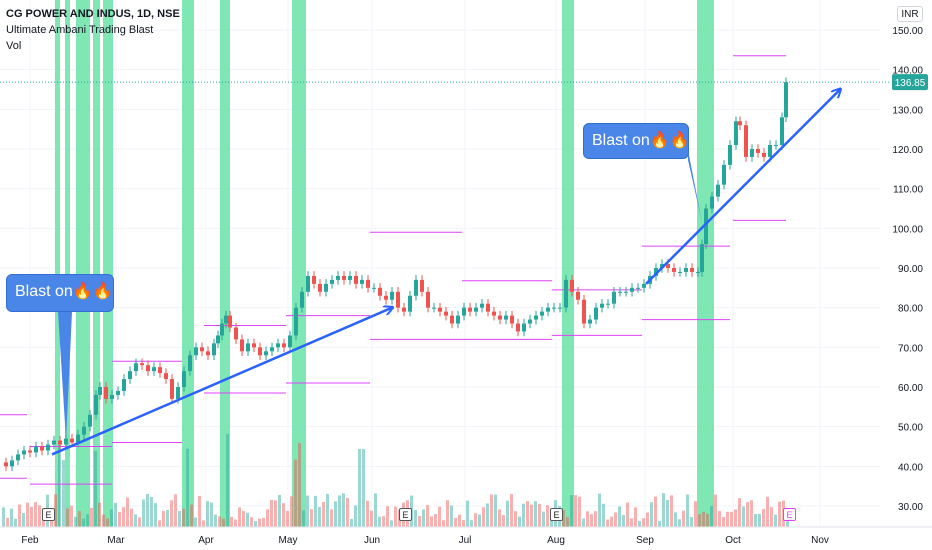 This screenshot has width=932, height=550. Describe the element at coordinates (910, 14) in the screenshot. I see `currency-badge: INR` at that location.